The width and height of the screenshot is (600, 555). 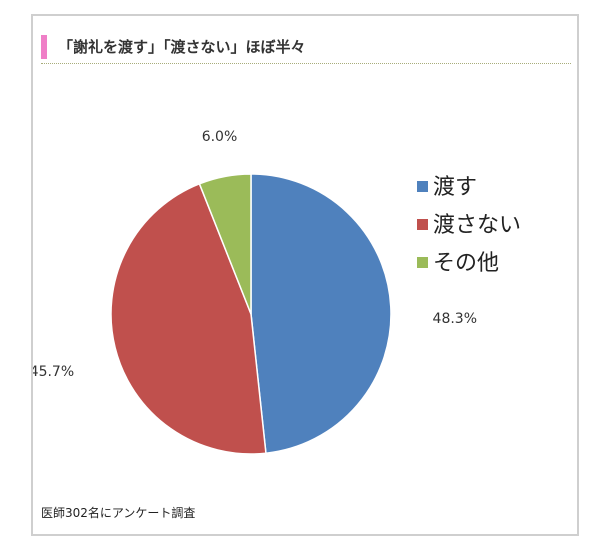 What do you see at coordinates (44, 47) in the screenshot?
I see `title-accent` at bounding box center [44, 47].